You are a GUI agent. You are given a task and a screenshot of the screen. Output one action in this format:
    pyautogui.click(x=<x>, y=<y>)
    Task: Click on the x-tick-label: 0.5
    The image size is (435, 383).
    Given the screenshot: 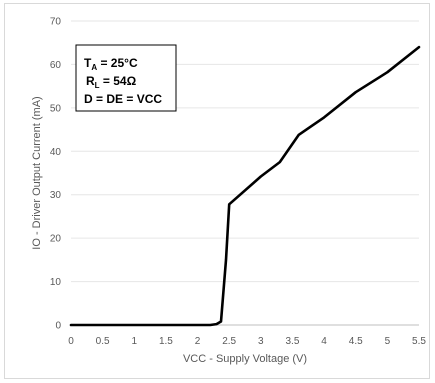 What is the action you would take?
    pyautogui.click(x=103, y=341)
    